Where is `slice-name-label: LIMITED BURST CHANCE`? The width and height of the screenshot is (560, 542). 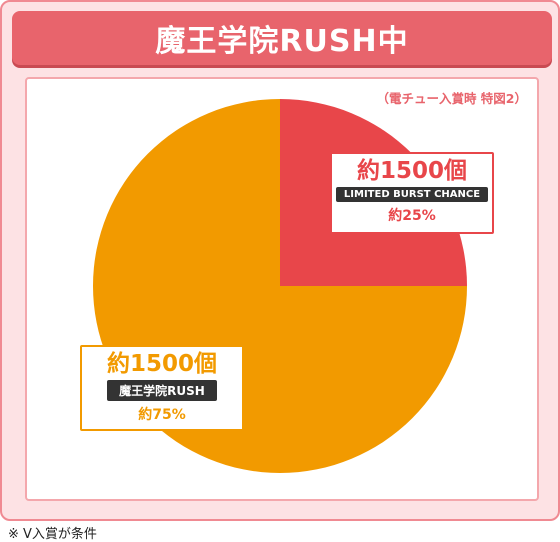
slice-name-label: LIMITED BURST CHANCE is located at coordinates (412, 194).